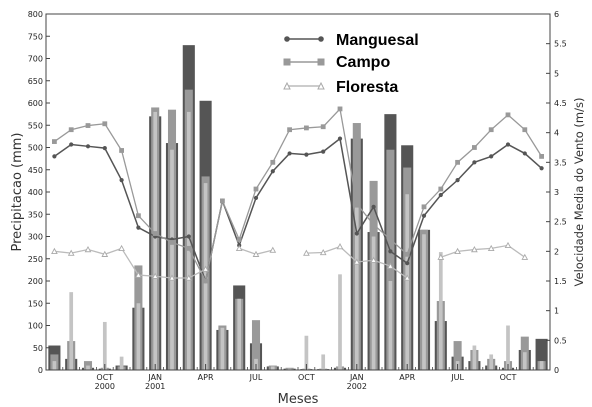 The width and height of the screenshot is (592, 407). I want to click on right-tick-label: 0.5, so click(560, 340).